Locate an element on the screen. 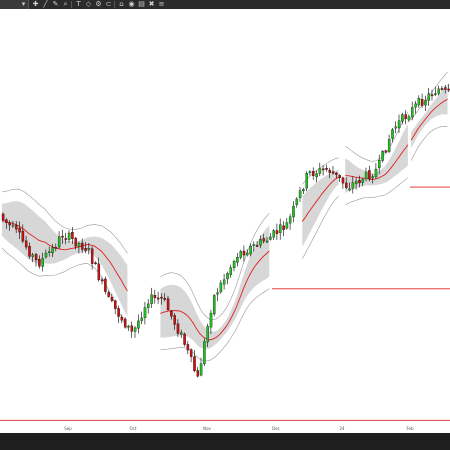  lock-icon: ⌂ is located at coordinates (121, 4).